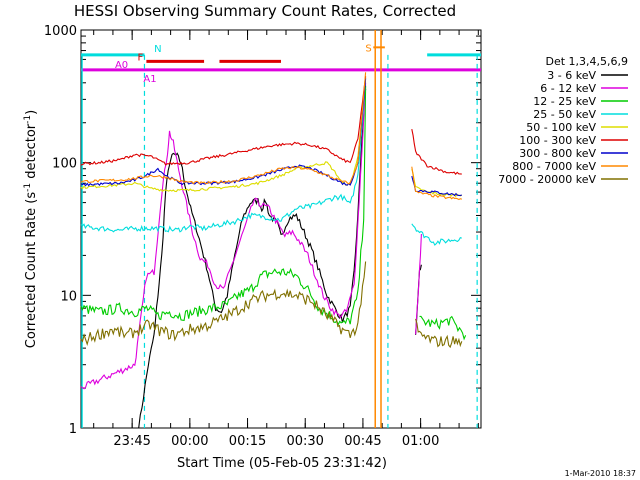  Describe the element at coordinates (304, 441) in the screenshot. I see `x-tick-label: 00:30` at that location.